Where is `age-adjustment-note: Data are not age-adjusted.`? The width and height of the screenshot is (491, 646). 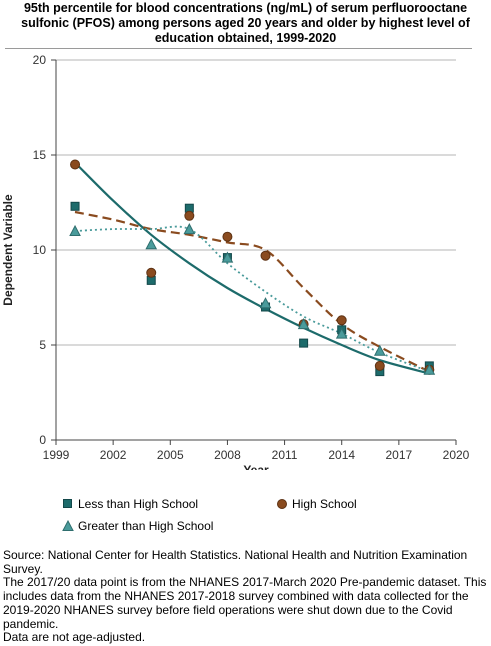 age-adjustment-note: Data are not age-adjusted. is located at coordinates (74, 637).